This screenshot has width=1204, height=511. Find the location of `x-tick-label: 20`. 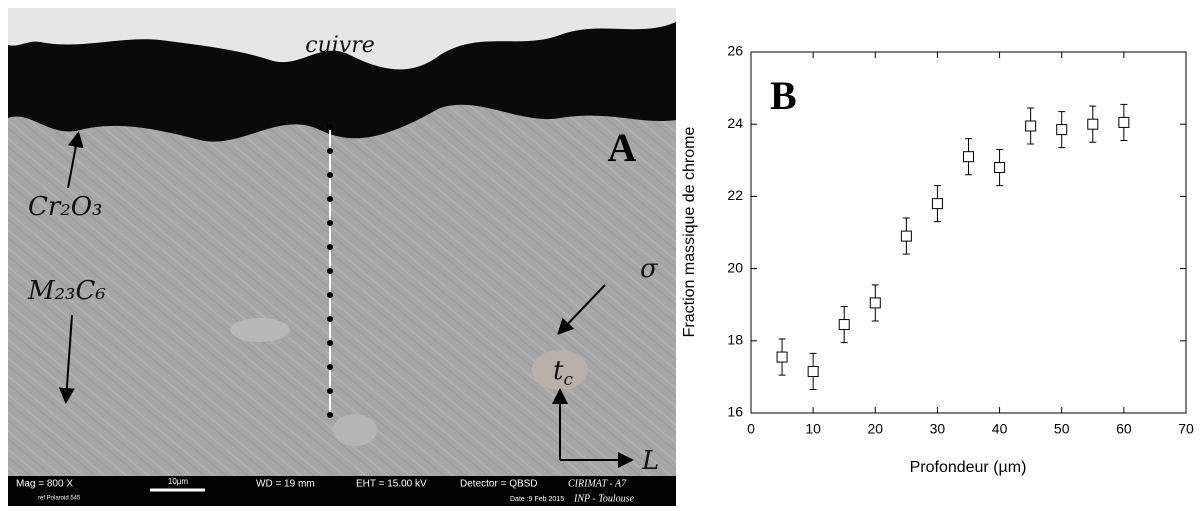

x-tick-label: 20 is located at coordinates (875, 429).